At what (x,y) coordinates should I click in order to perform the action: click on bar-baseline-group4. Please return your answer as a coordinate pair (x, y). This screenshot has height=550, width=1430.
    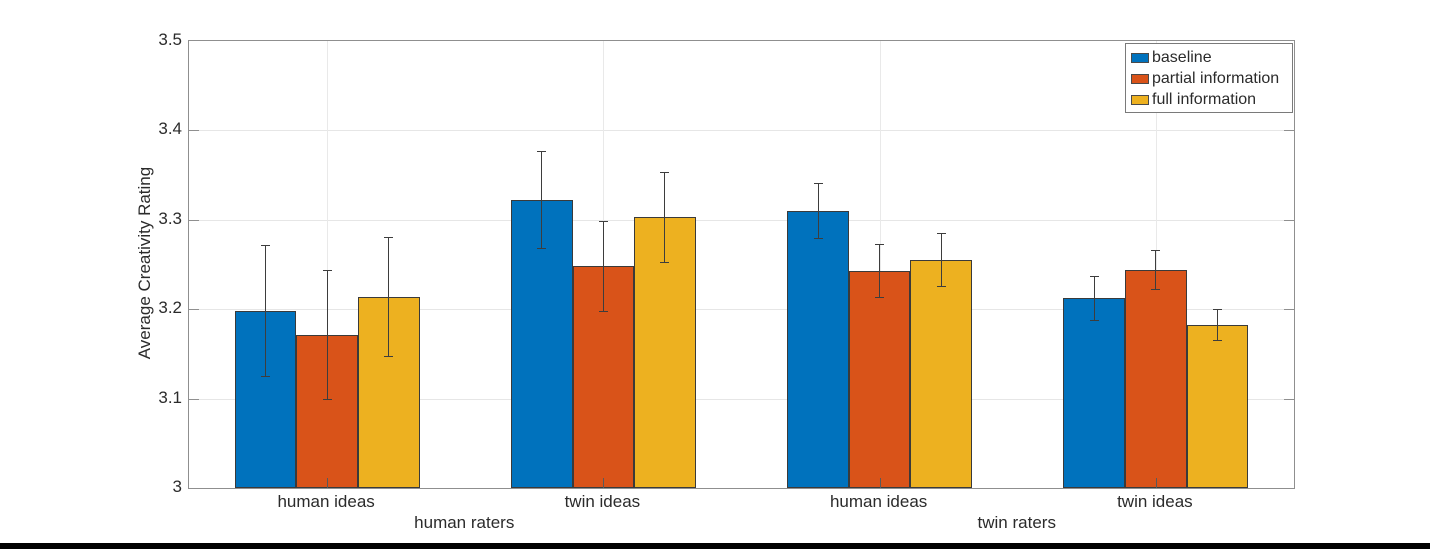
    Looking at the image, I should click on (1094, 393).